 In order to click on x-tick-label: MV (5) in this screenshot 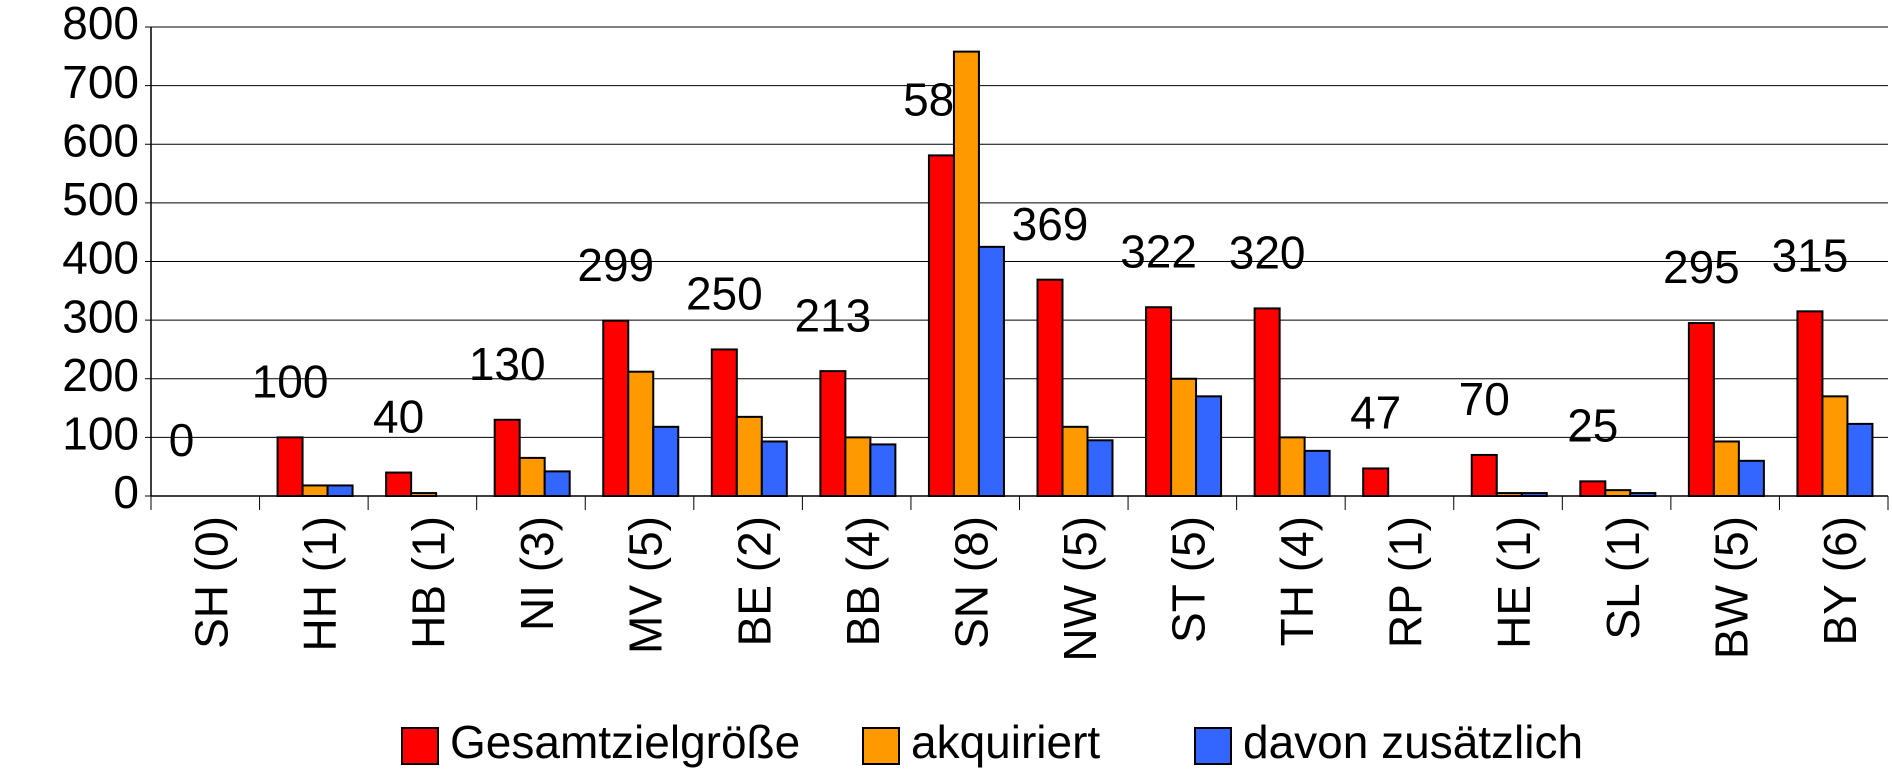, I will do `click(646, 585)`.